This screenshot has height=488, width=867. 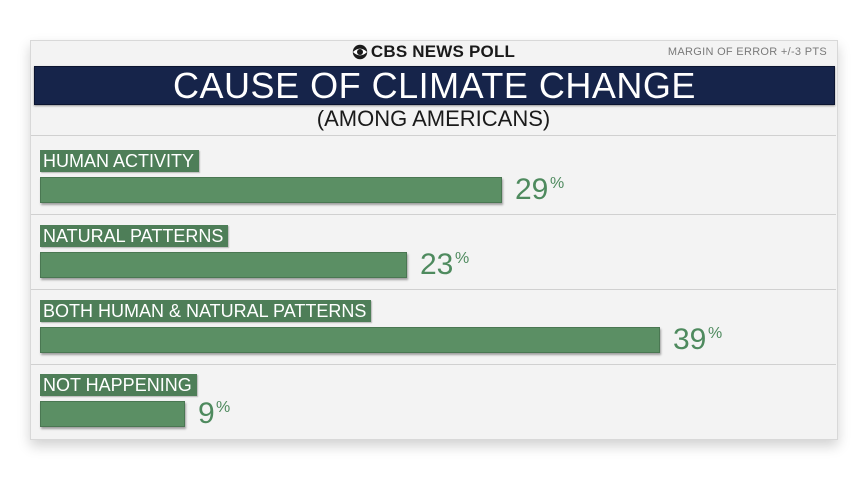 I want to click on value-label: 39, so click(x=690, y=339).